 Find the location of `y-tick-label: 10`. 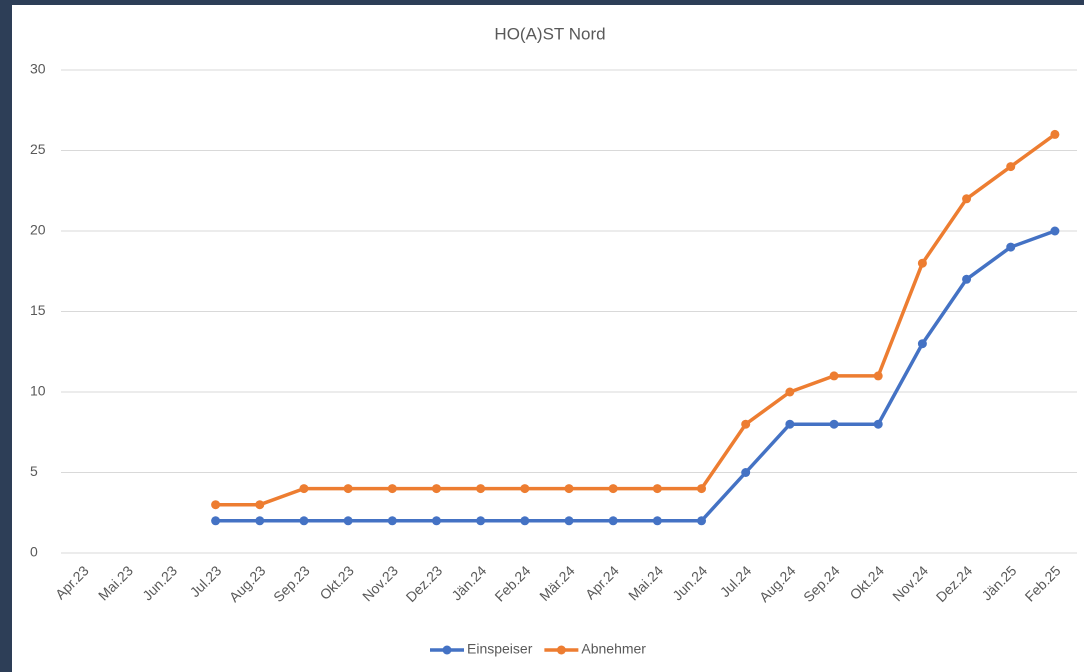

y-tick-label: 10 is located at coordinates (38, 391).